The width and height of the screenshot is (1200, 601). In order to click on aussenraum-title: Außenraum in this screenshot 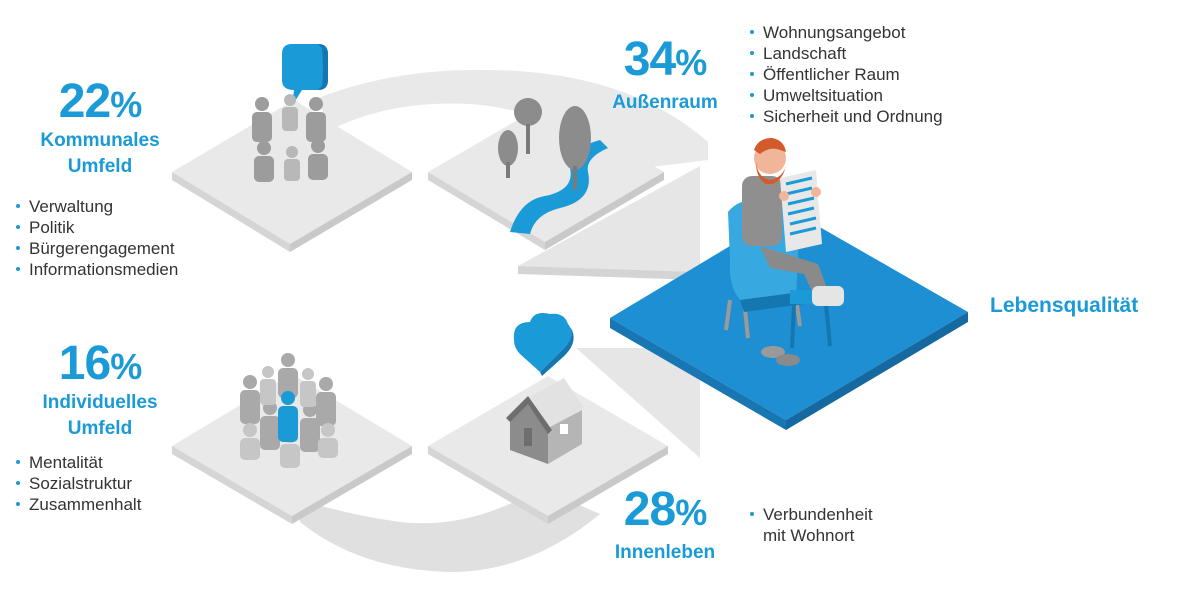, I will do `click(665, 102)`.